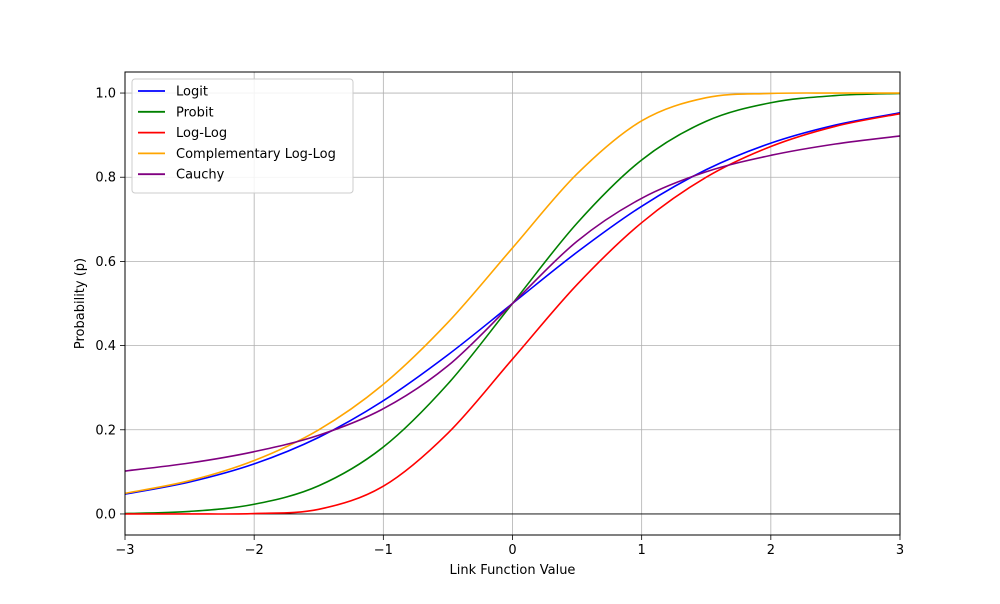 This screenshot has height=604, width=1000. I want to click on y-tick-label: 0.6, so click(105, 262).